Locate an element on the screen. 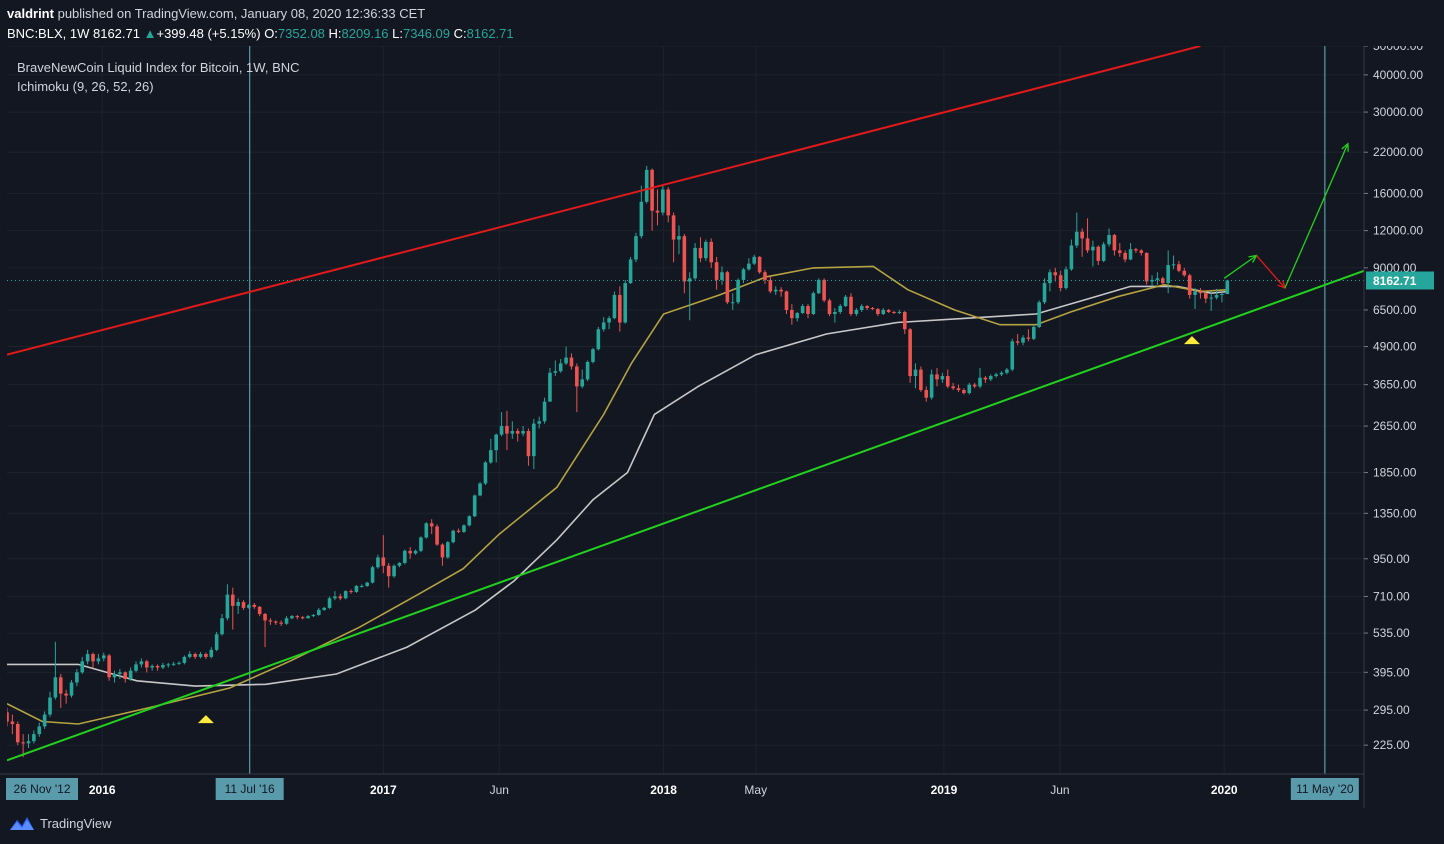  low-value: 7346.09 is located at coordinates (427, 33).